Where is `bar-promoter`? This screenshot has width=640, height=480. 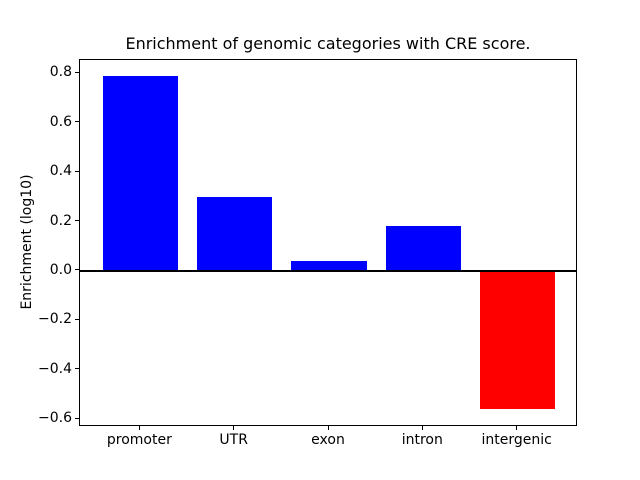 bar-promoter is located at coordinates (140, 173).